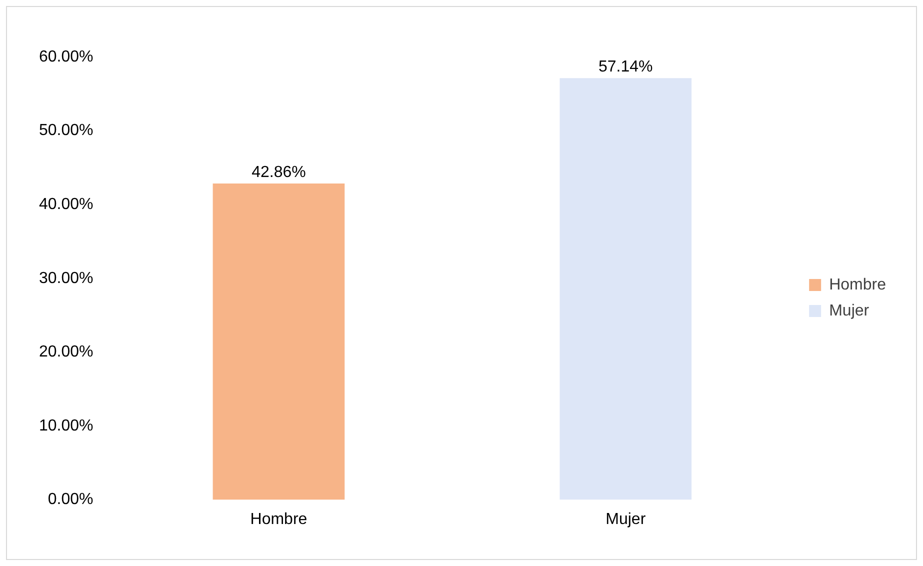 The image size is (923, 566). What do you see at coordinates (71, 499) in the screenshot?
I see `y-tick-label: 0.00%` at bounding box center [71, 499].